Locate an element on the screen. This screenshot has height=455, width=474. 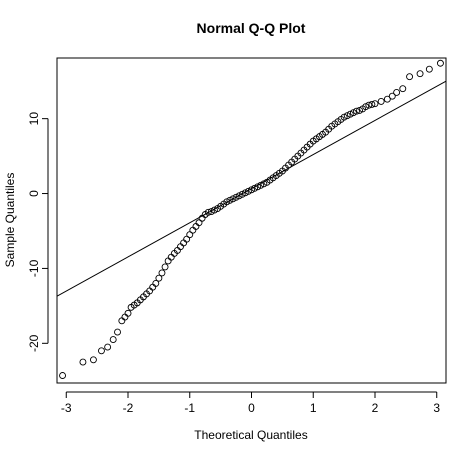
y-tick-label: -20 is located at coordinates (34, 343).